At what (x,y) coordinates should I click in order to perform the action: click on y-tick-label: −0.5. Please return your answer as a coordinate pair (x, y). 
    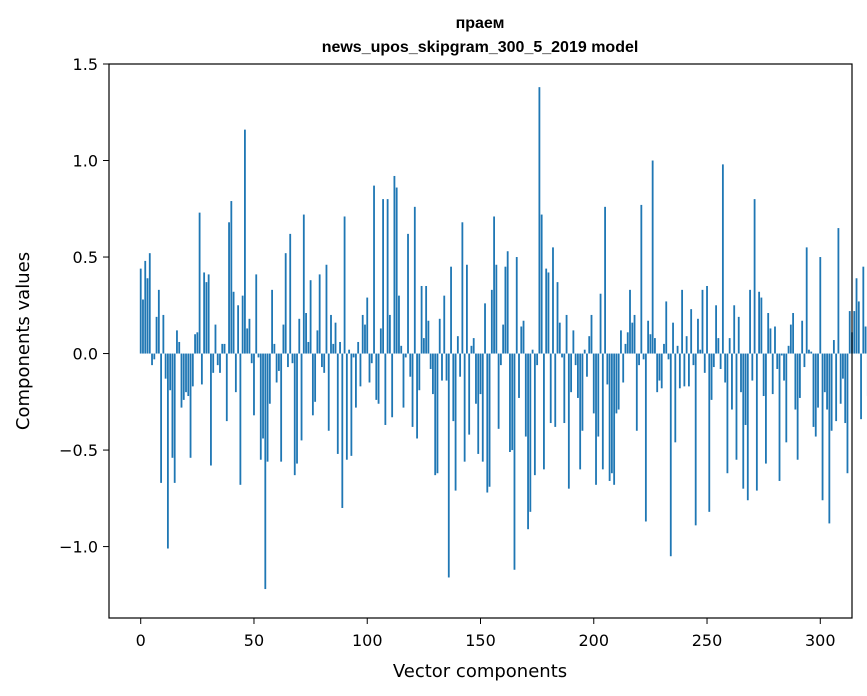
    Looking at the image, I should click on (78, 450).